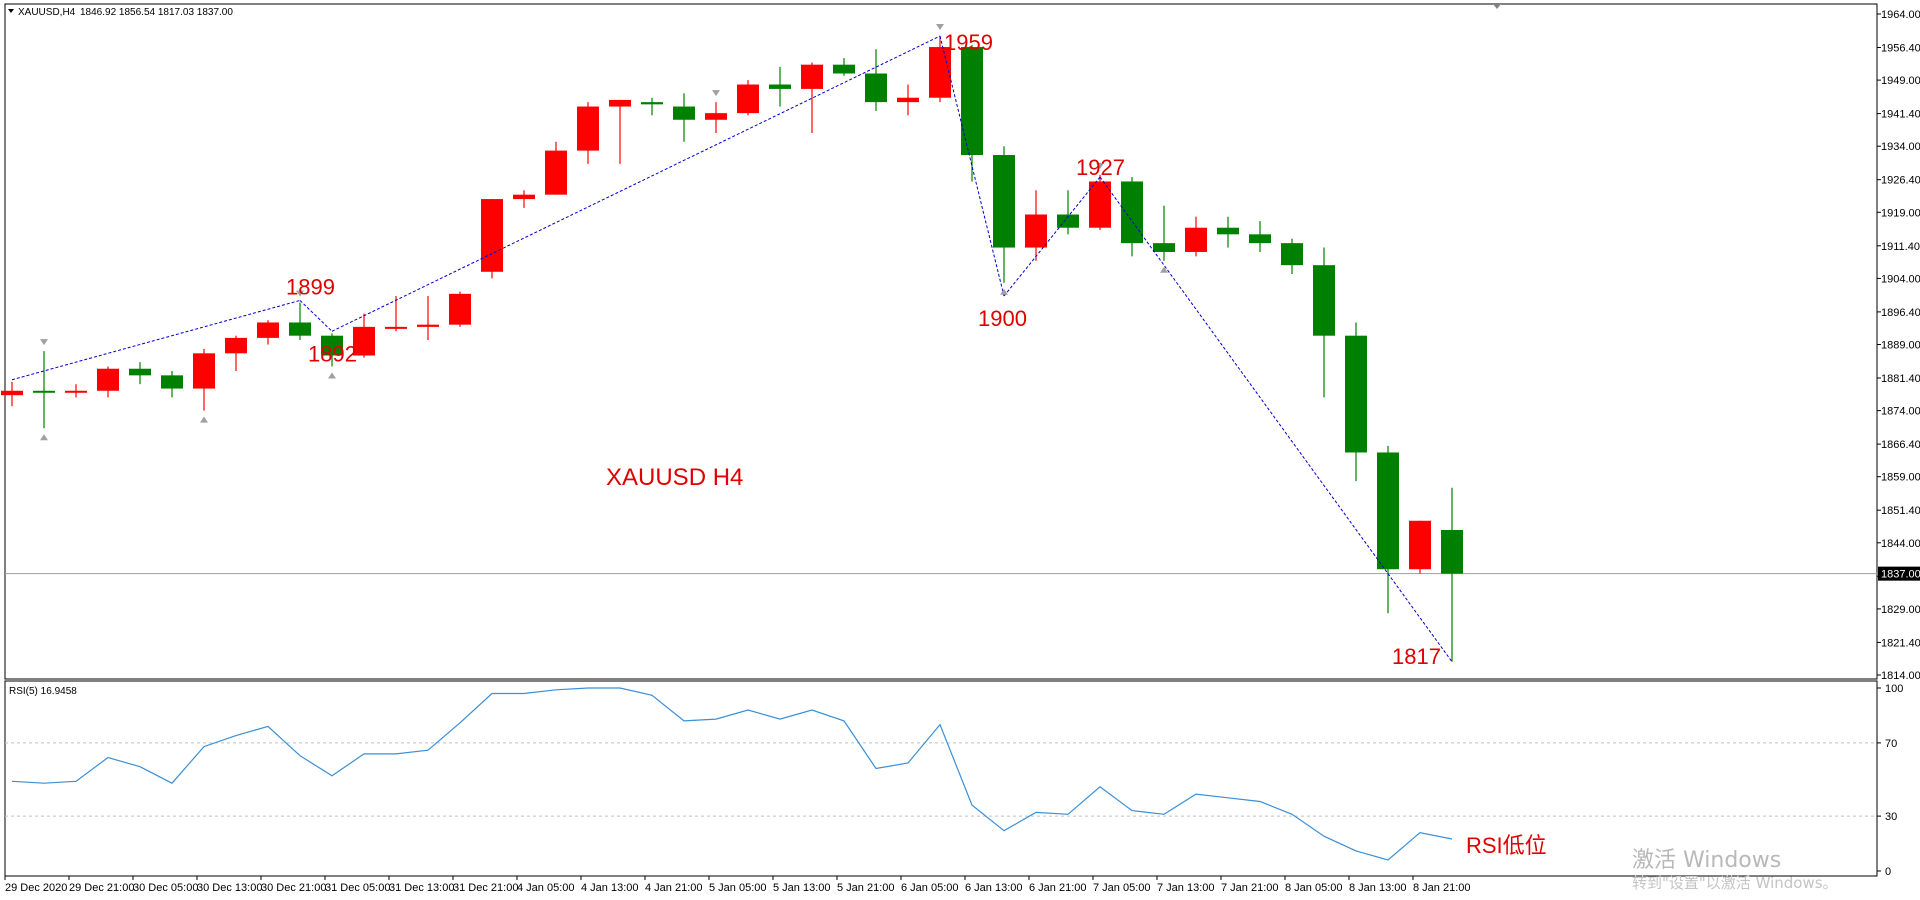  I want to click on time-tick-label: 30 Dec 13:00, so click(229, 888).